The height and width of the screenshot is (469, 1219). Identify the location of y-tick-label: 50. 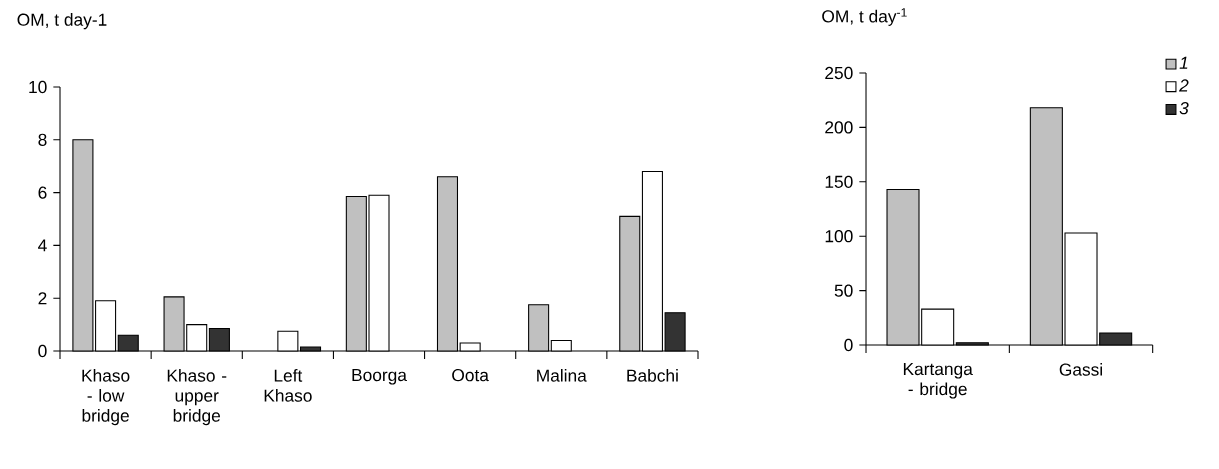
(843, 290).